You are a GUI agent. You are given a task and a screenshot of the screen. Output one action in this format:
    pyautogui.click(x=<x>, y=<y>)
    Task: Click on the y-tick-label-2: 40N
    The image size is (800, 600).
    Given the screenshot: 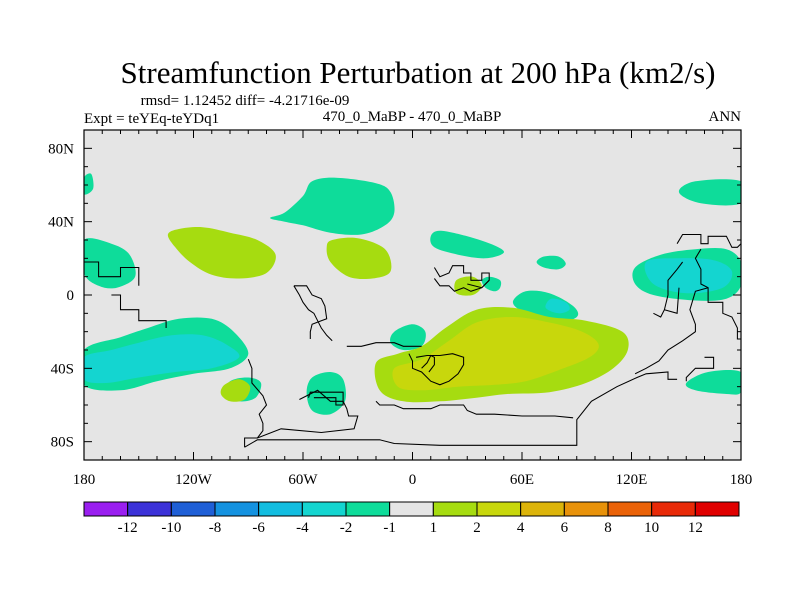 What is the action you would take?
    pyautogui.click(x=61, y=223)
    